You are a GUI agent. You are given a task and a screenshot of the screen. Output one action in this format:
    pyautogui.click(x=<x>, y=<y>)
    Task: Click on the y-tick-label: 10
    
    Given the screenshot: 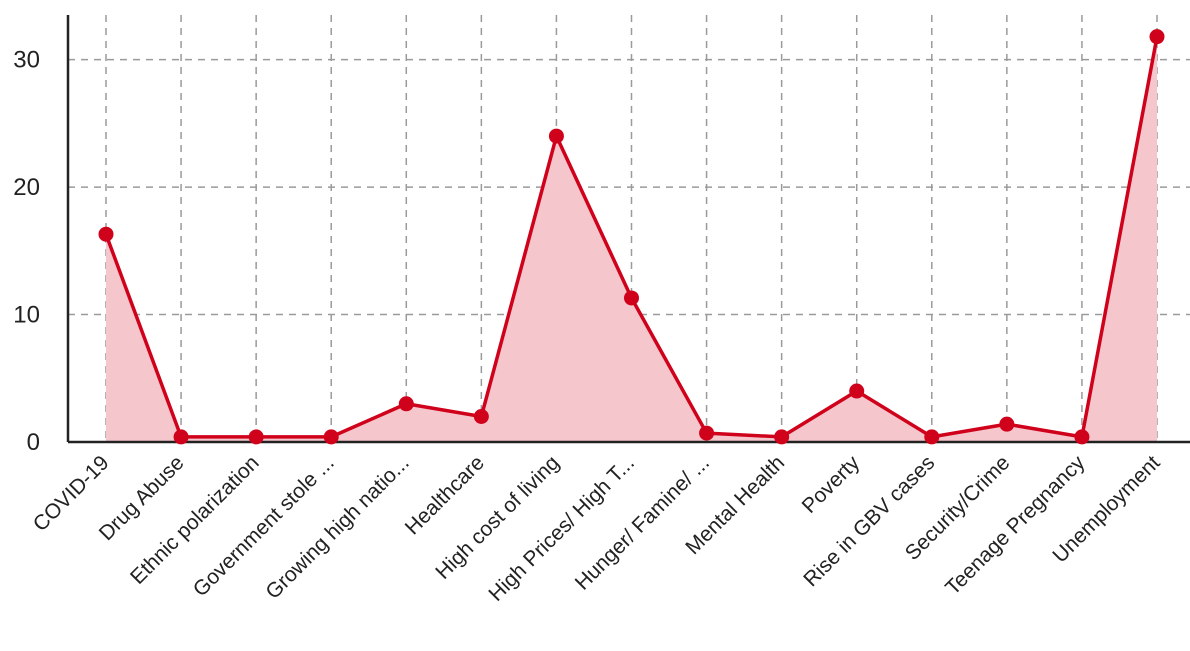 What is the action you would take?
    pyautogui.click(x=26, y=315)
    